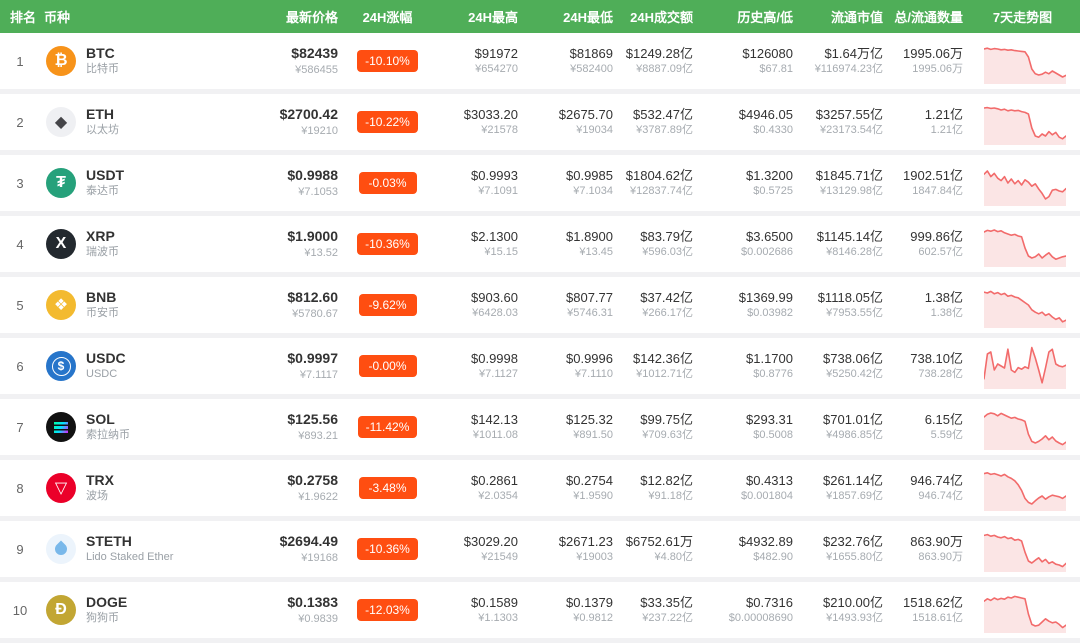 This screenshot has height=643, width=1080. What do you see at coordinates (567, 427) in the screenshot?
I see `low-24h-cell: $125.32 ¥891.50` at bounding box center [567, 427].